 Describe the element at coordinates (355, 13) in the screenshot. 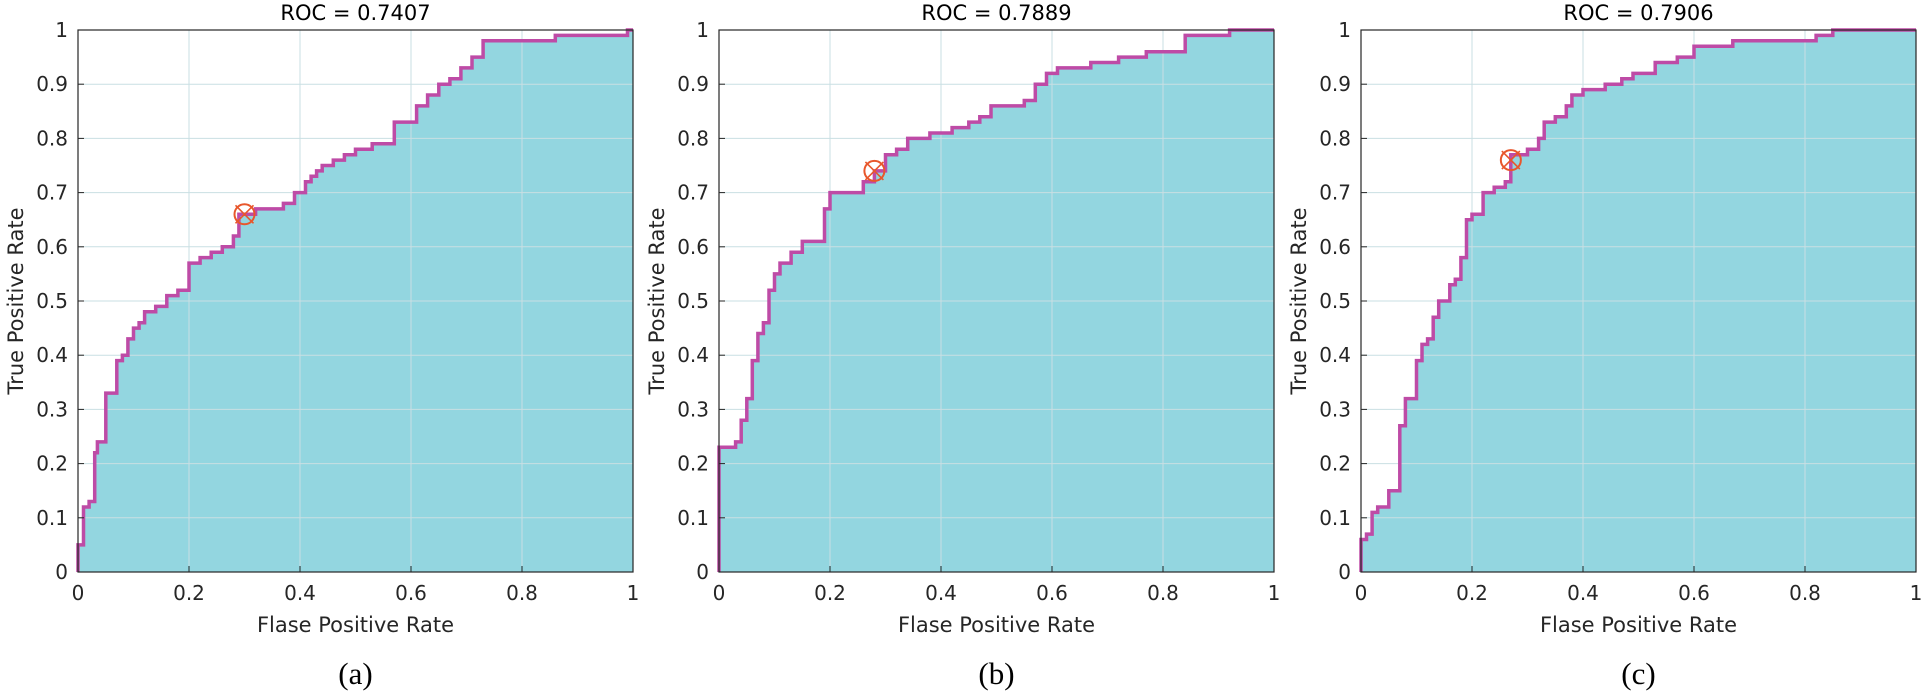

I see `chart-title: ROC = 0.7407` at that location.